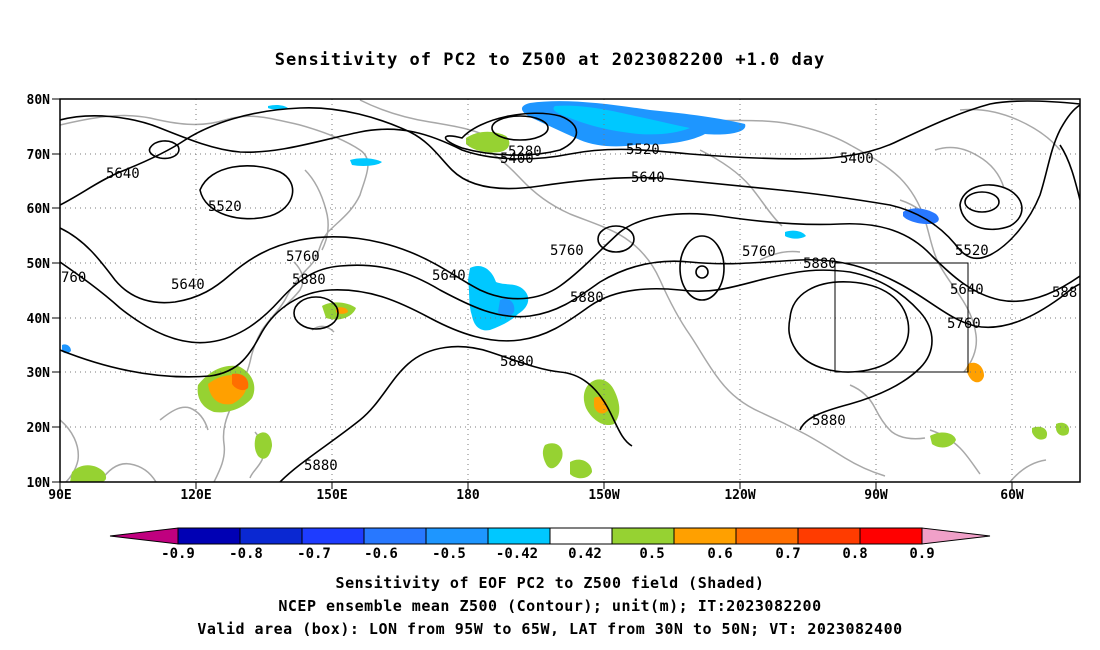 This screenshot has height=650, width=1100. What do you see at coordinates (39, 319) in the screenshot?
I see `lat-label: 40N` at bounding box center [39, 319].